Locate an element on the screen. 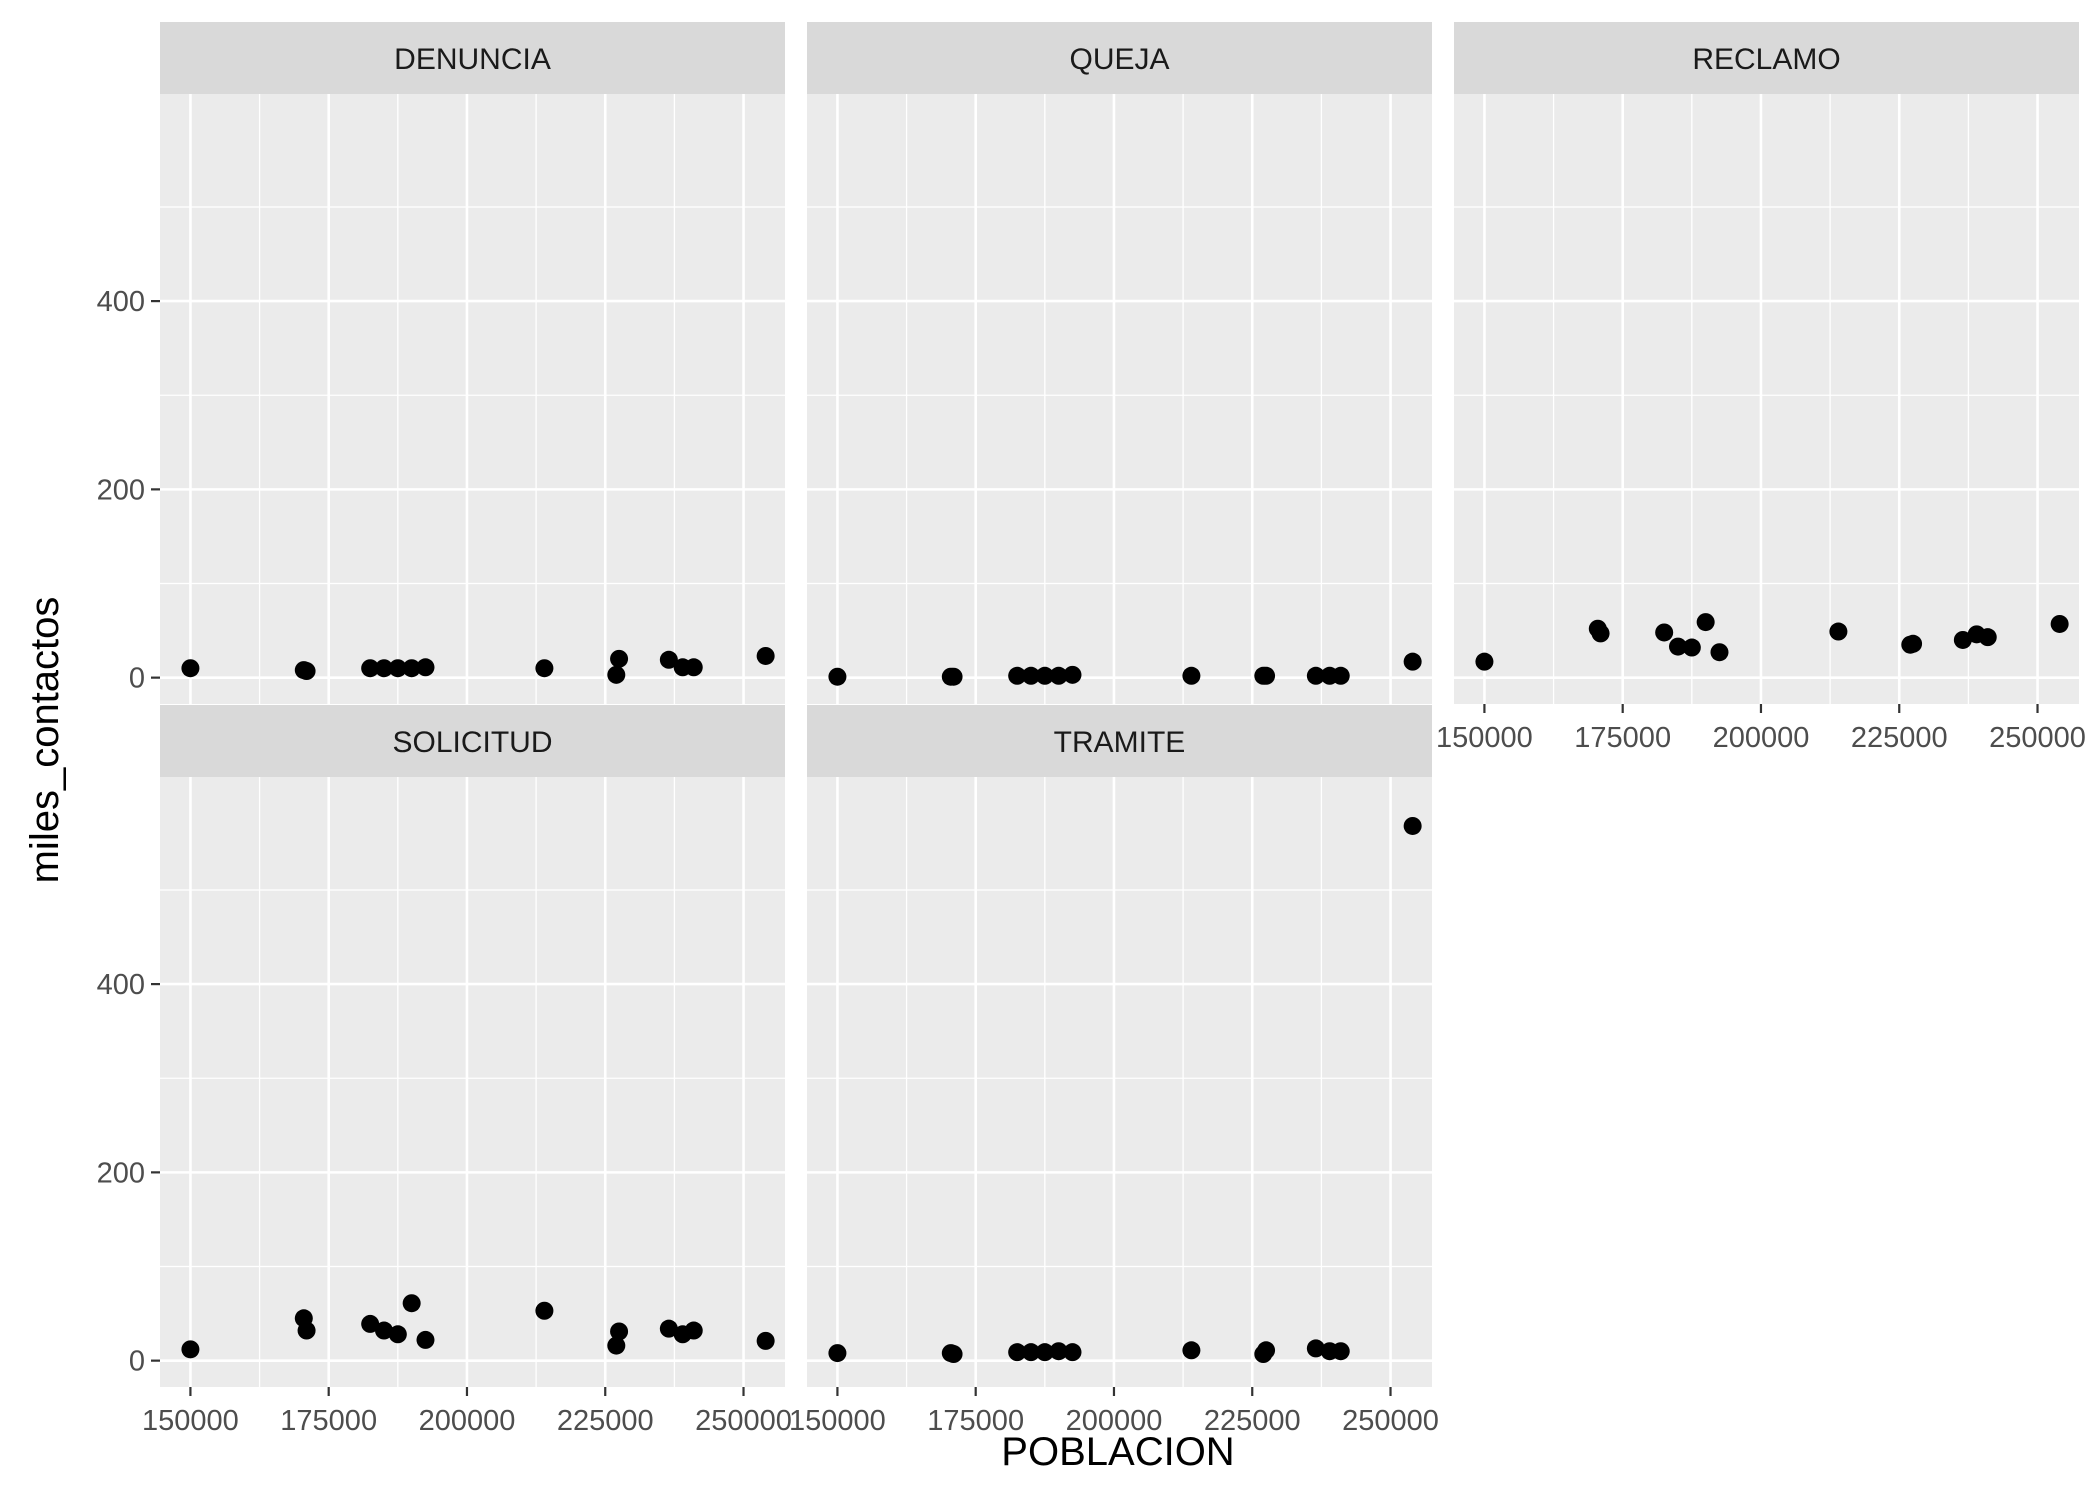 The width and height of the screenshot is (2100, 1500). facet-strip-solicitud is located at coordinates (472, 741).